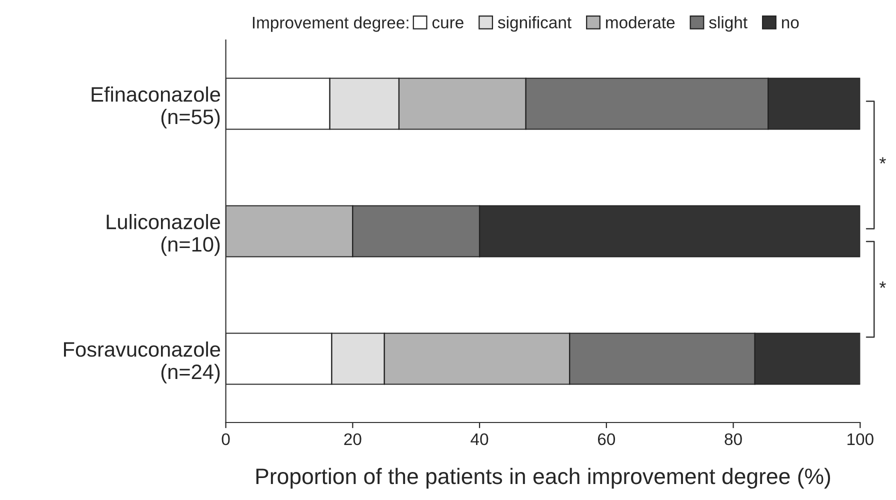  What do you see at coordinates (353, 439) in the screenshot?
I see `x-tick-label: 20` at bounding box center [353, 439].